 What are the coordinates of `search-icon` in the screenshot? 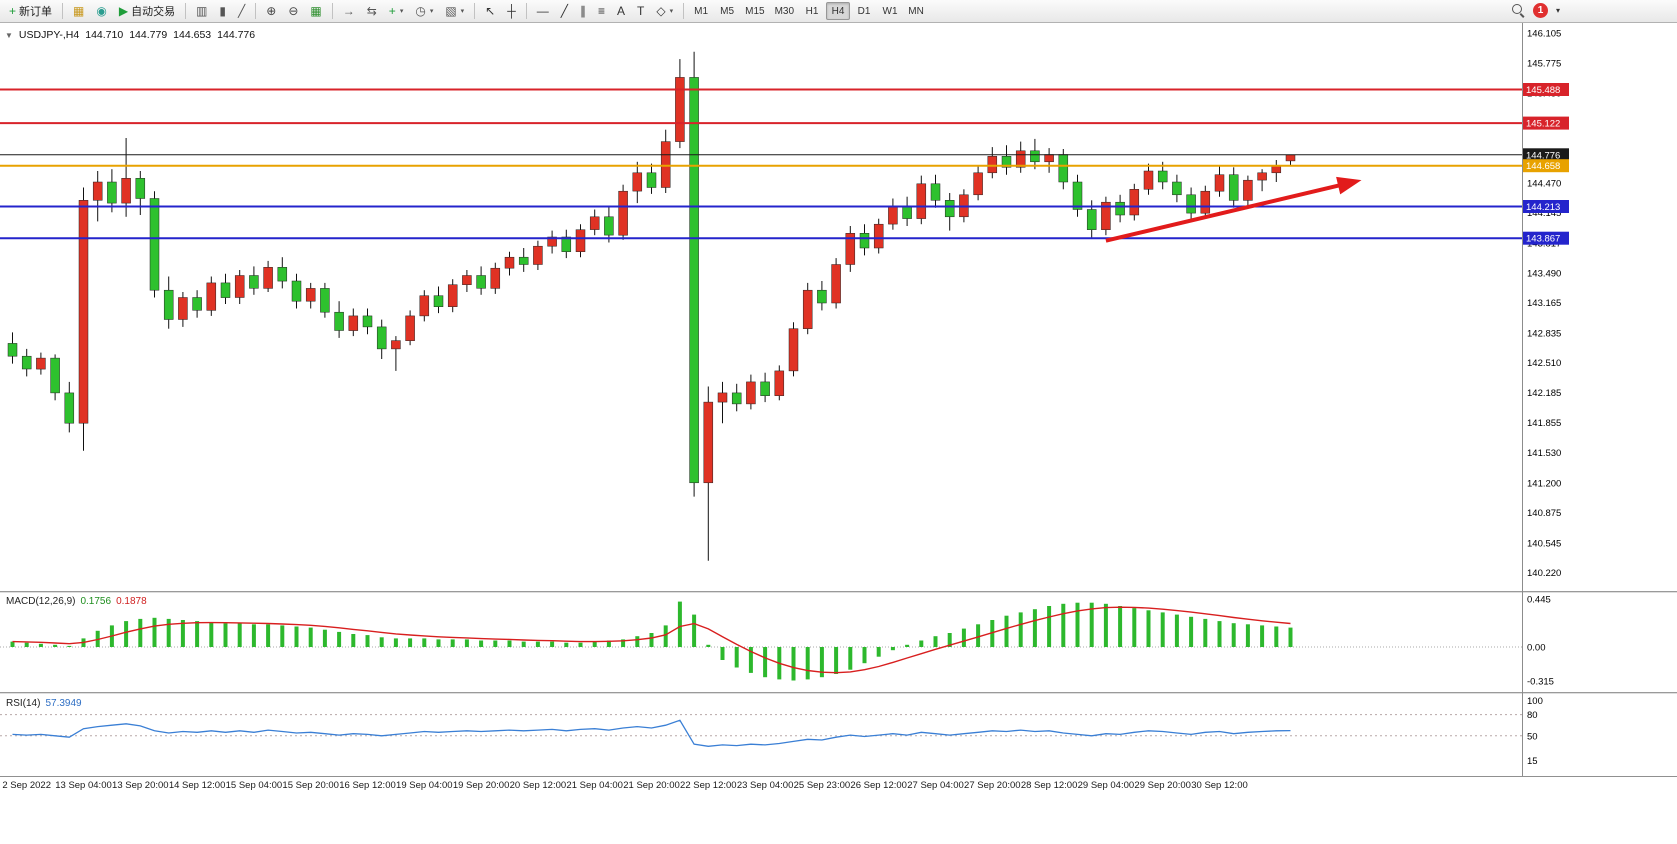 It's located at (1518, 10).